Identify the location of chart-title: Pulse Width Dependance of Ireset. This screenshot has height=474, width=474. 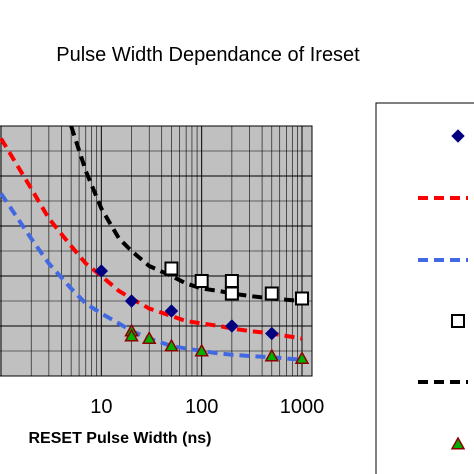
(208, 55).